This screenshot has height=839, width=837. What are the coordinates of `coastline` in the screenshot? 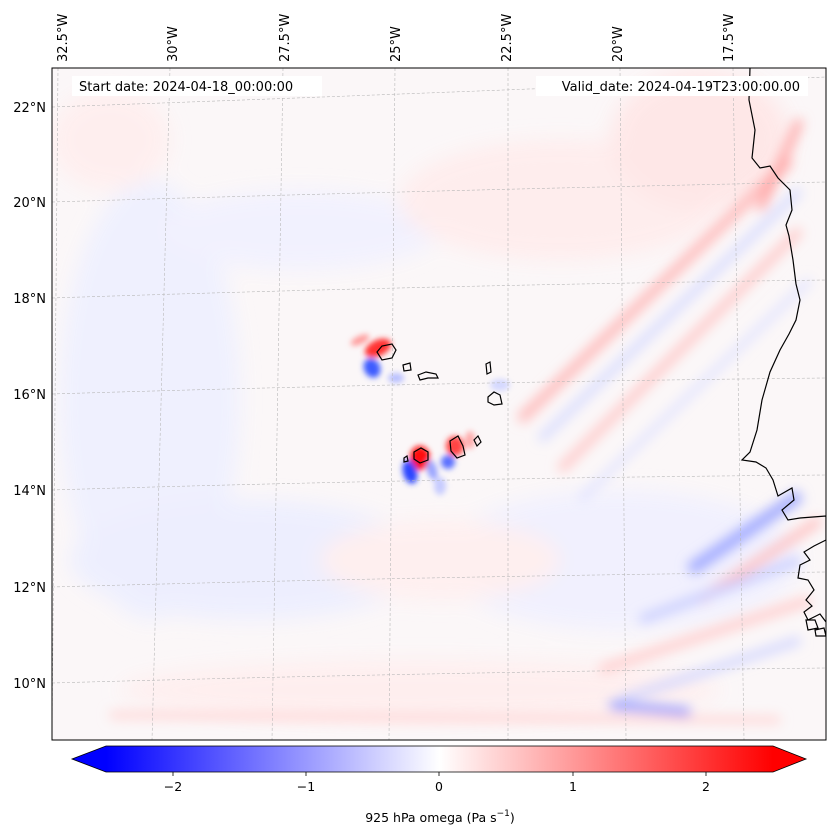 It's located at (783, 352).